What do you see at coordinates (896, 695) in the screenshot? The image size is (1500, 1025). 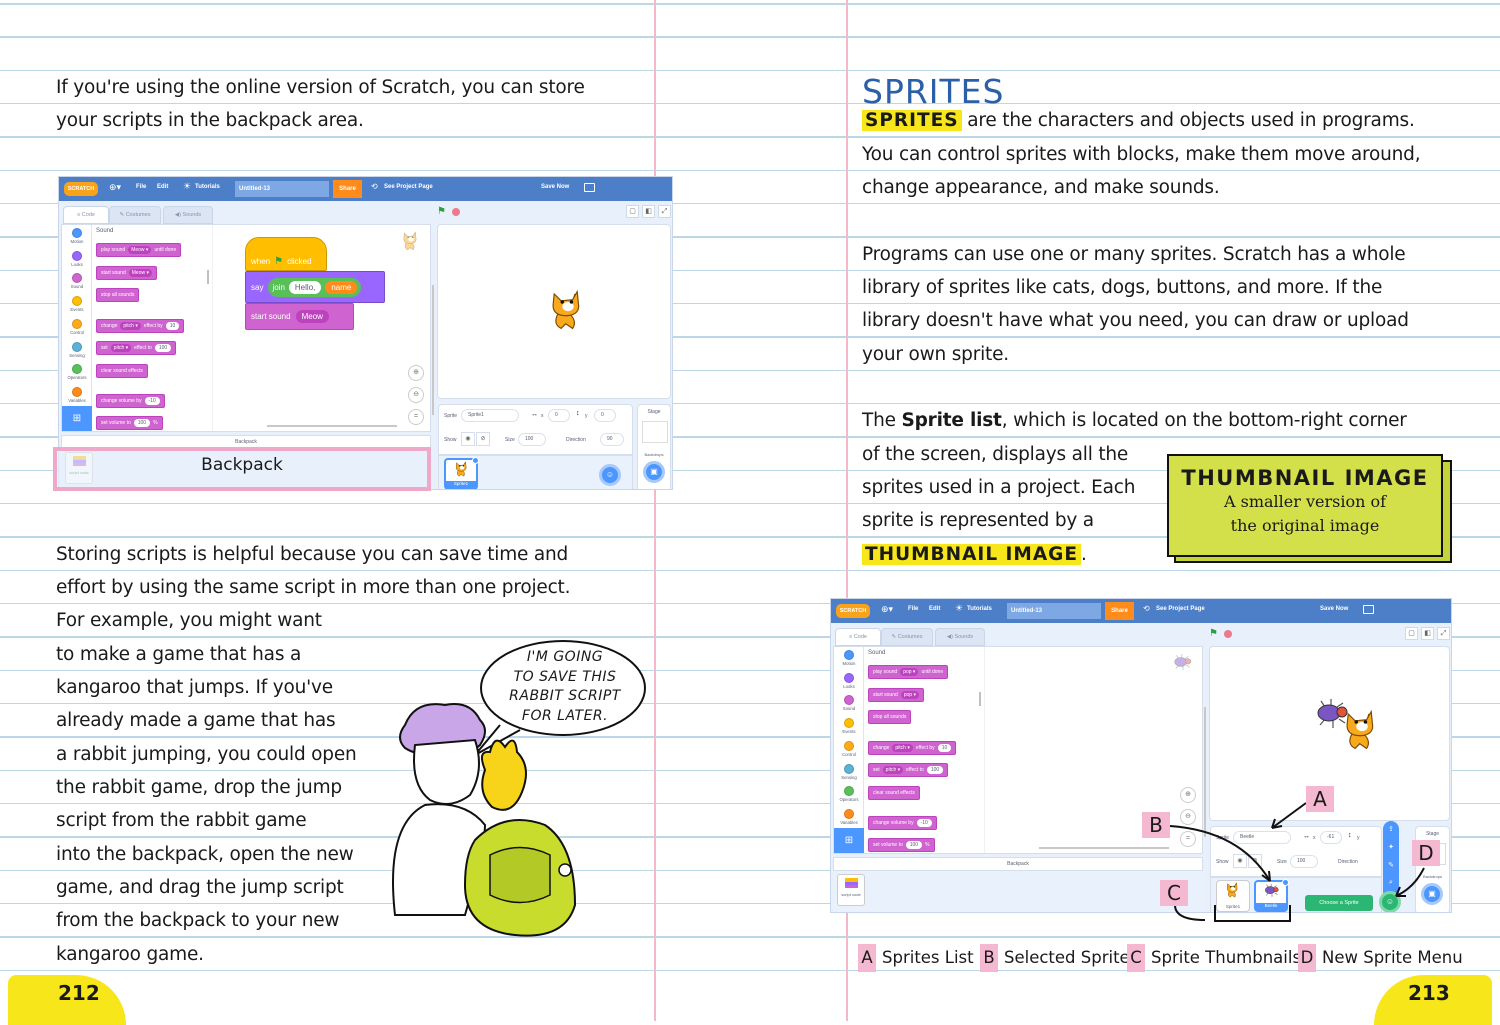 I see `palette-block: start sound pop` at bounding box center [896, 695].